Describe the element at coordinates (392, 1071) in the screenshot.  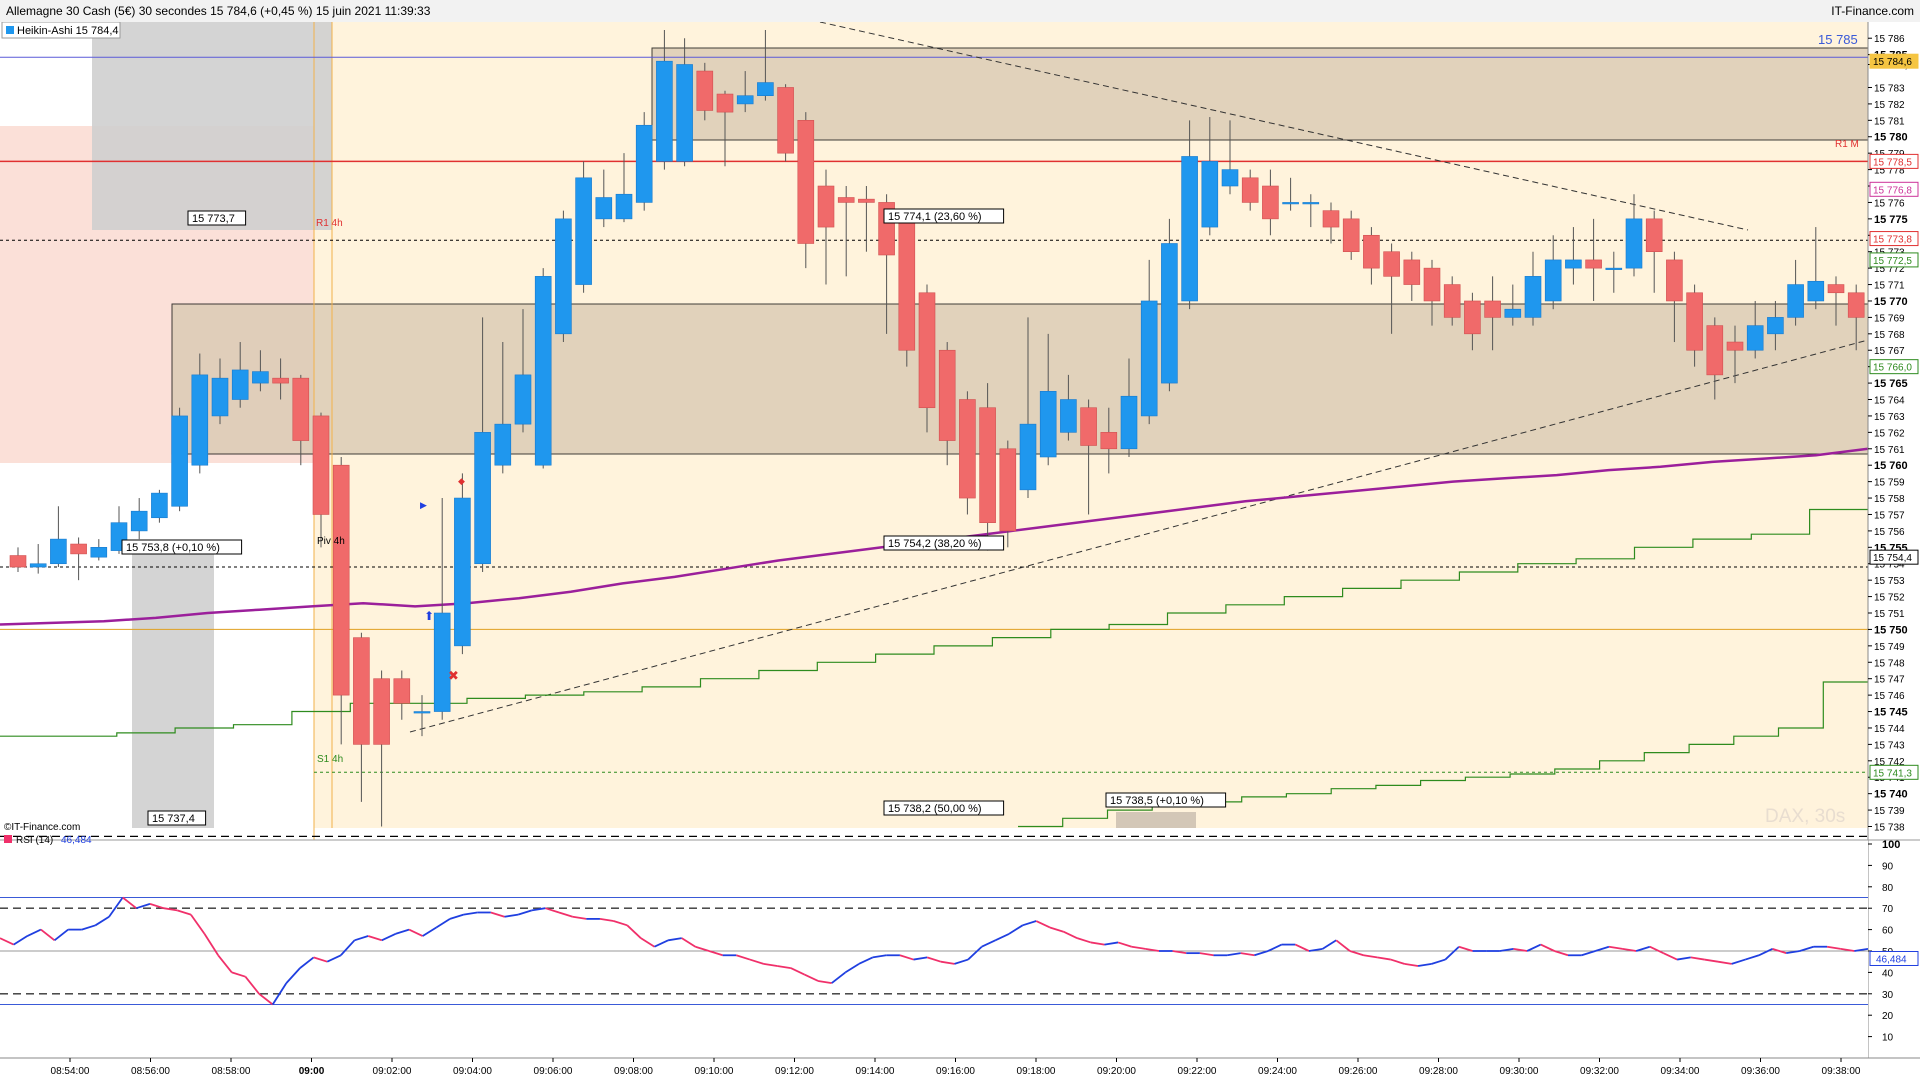
I see `time-tick-label: 09:02:00` at that location.